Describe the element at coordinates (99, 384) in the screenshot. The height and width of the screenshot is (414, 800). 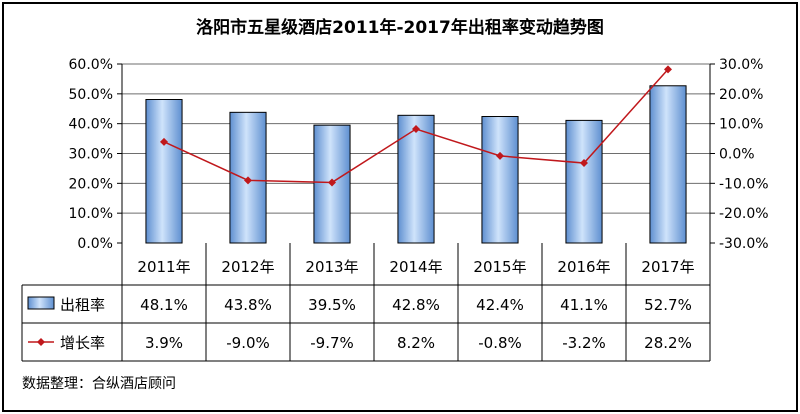
I see `source-note: 数据整理：合纵酒店顾问` at that location.